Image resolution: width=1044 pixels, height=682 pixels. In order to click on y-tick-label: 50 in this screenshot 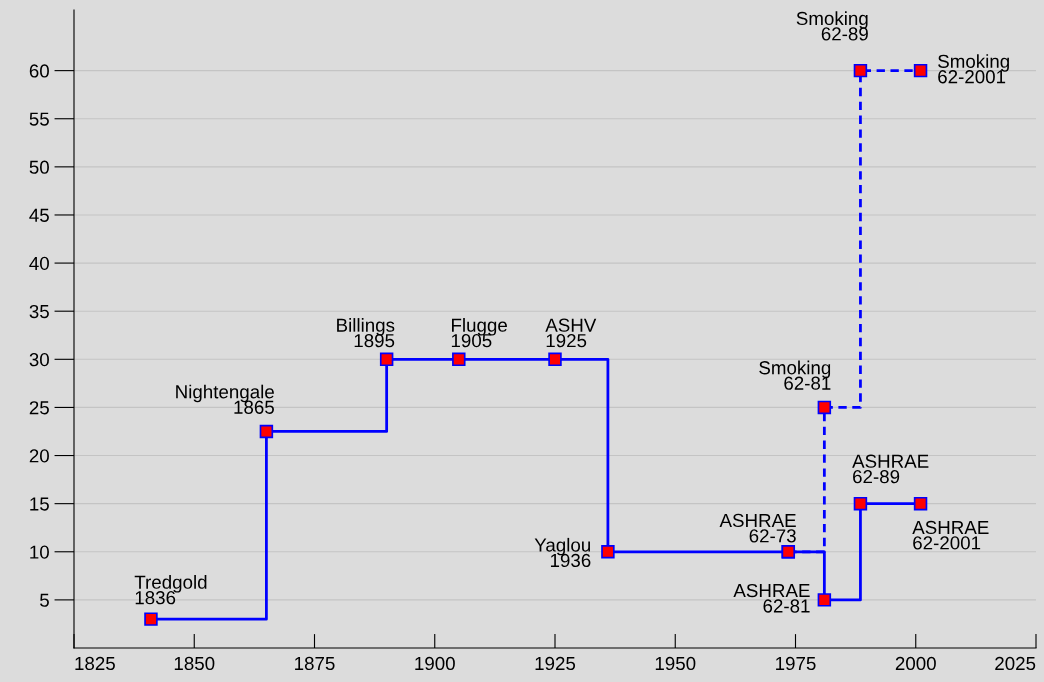, I will do `click(39, 167)`.